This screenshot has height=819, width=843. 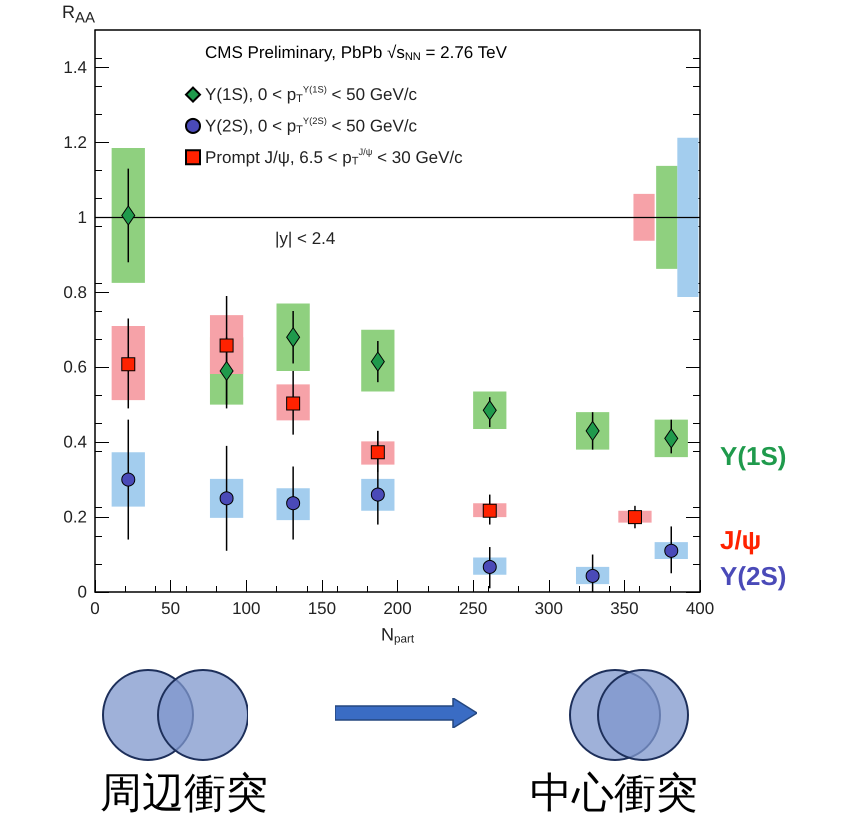 What do you see at coordinates (305, 238) in the screenshot?
I see `annotation: |y| < 2.4` at bounding box center [305, 238].